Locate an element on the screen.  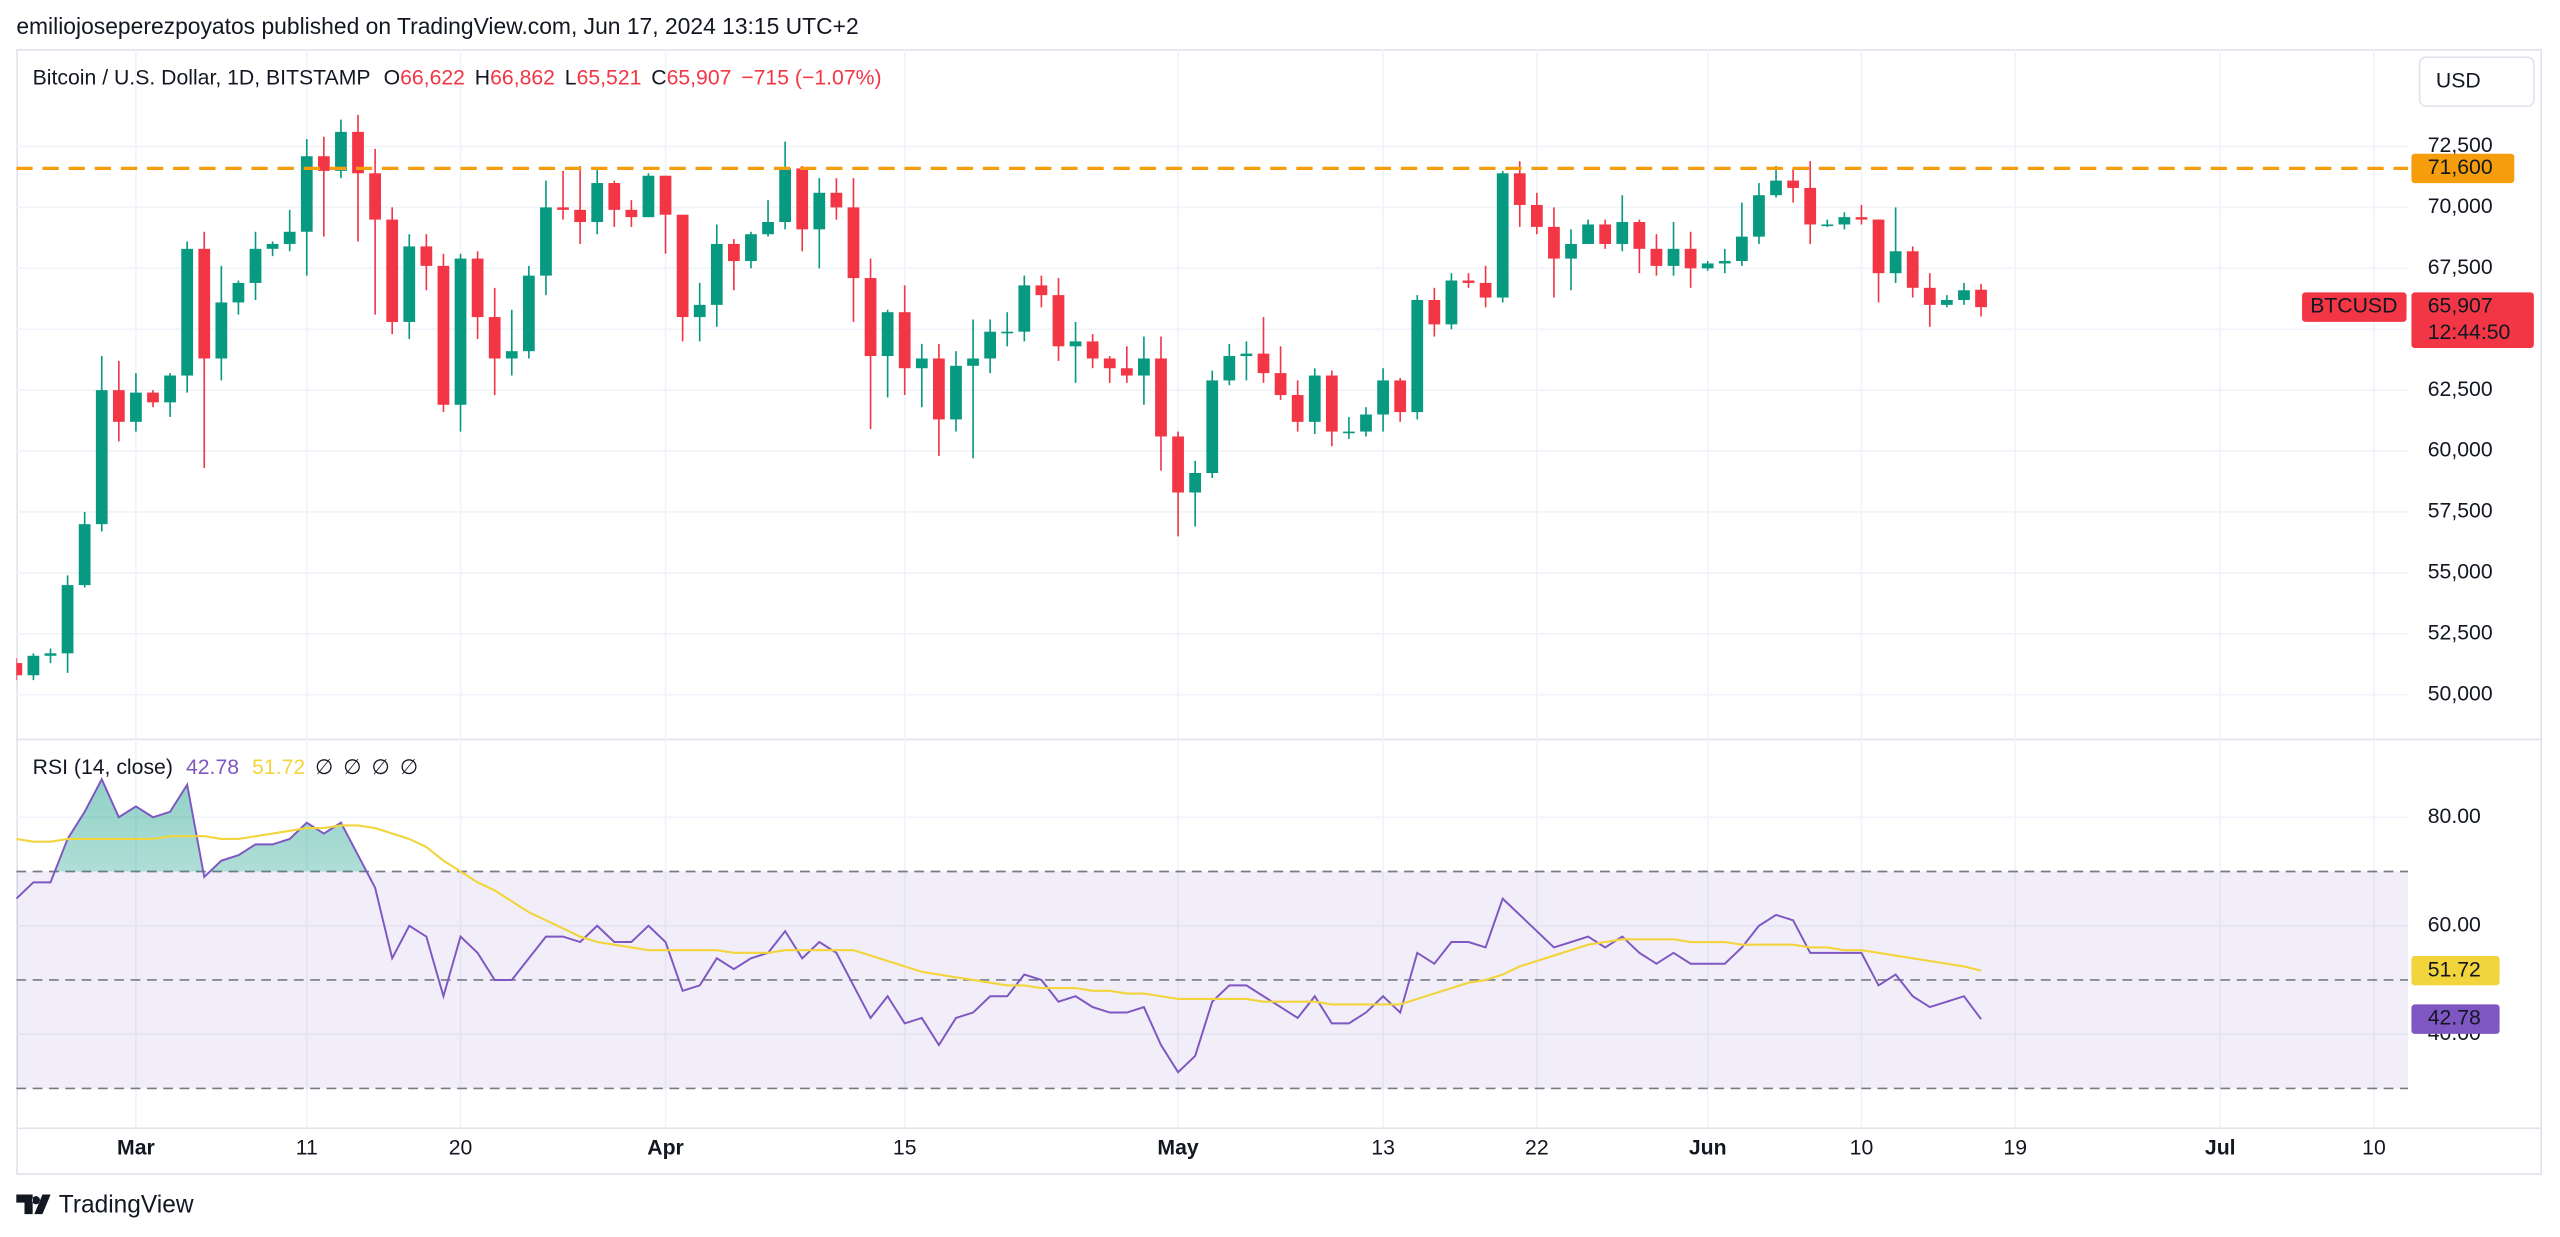
overbought-fill is located at coordinates (210, 825).